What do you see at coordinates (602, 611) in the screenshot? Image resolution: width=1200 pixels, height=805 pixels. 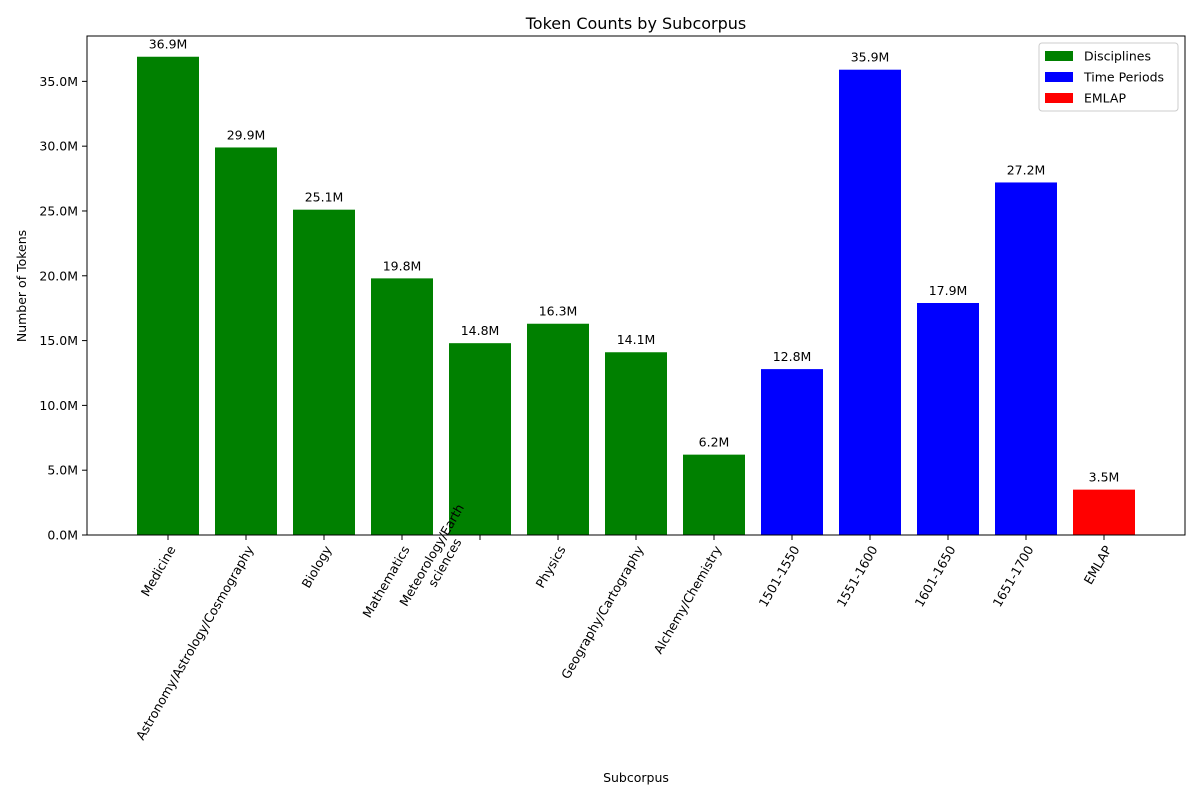 I see `x-tick-label: Geography/Cartography` at bounding box center [602, 611].